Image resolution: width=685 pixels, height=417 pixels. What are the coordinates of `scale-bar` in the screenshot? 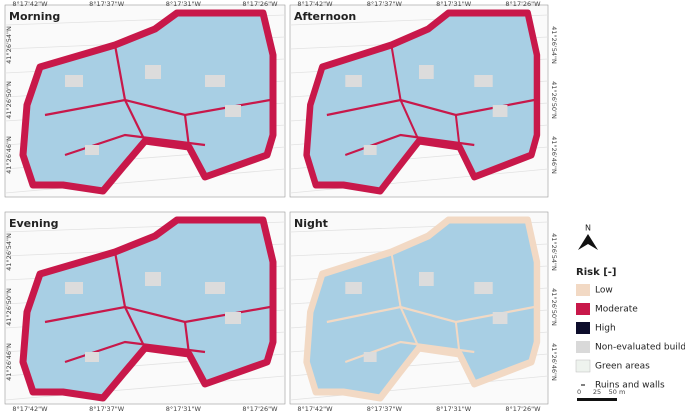 It's located at (597, 399).